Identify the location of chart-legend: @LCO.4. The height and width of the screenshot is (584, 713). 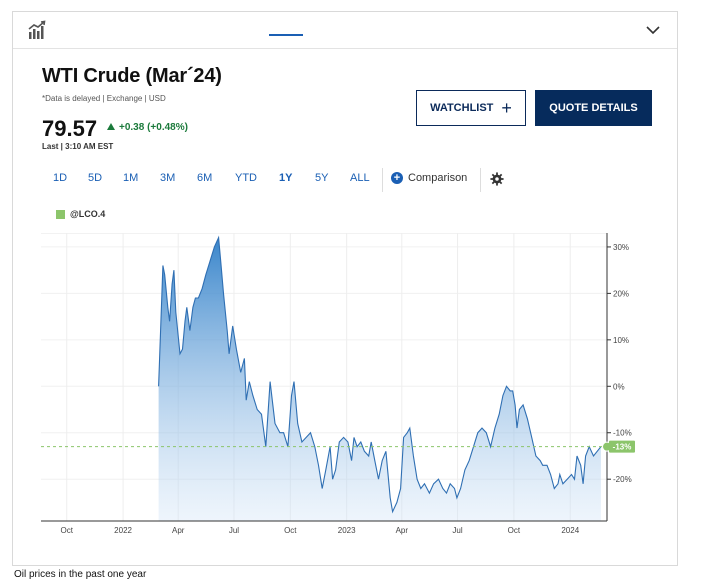
(80, 214).